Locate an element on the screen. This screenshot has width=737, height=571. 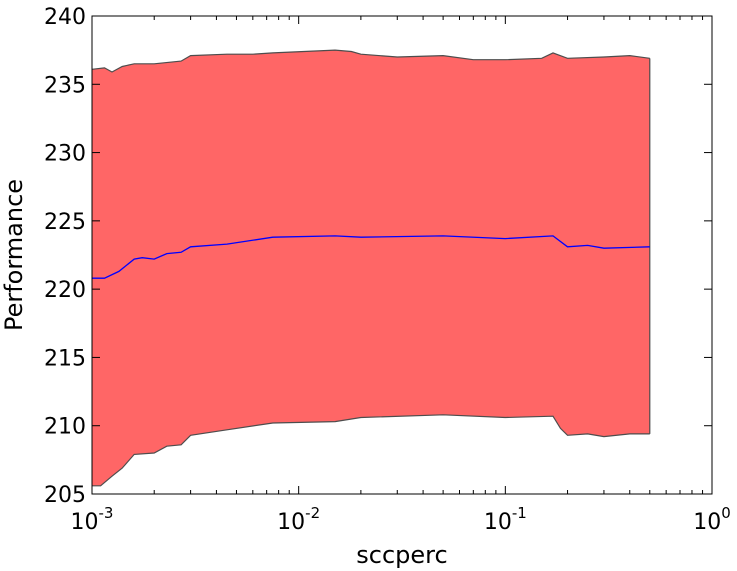
y-tick-label: 240 is located at coordinates (65, 17).